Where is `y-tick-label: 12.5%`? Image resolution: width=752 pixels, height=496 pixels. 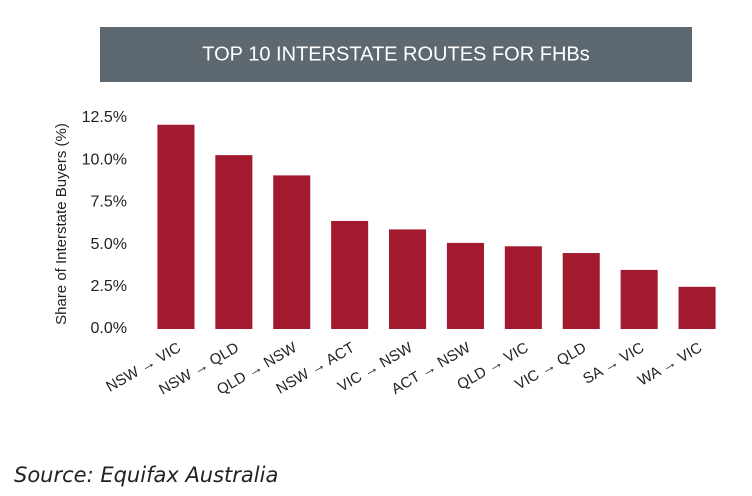
y-tick-label: 12.5% is located at coordinates (104, 117).